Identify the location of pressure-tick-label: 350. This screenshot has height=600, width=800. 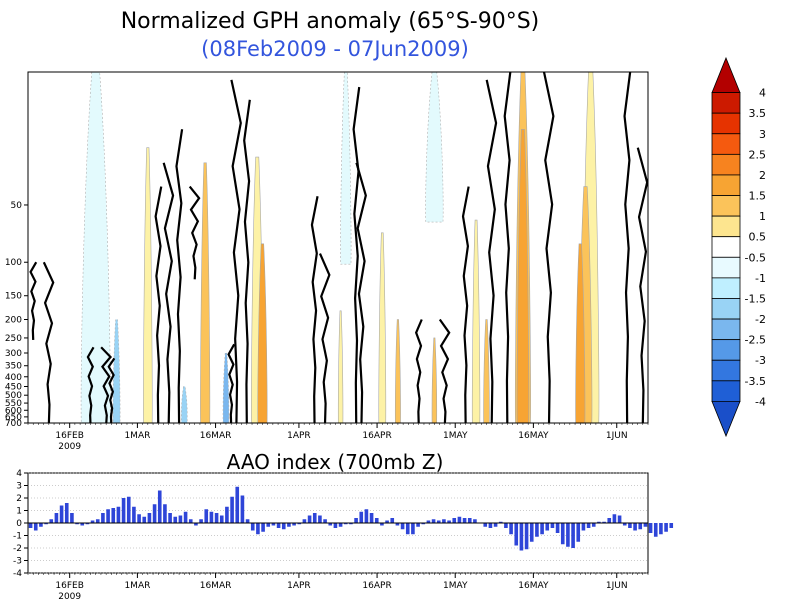
(13, 367).